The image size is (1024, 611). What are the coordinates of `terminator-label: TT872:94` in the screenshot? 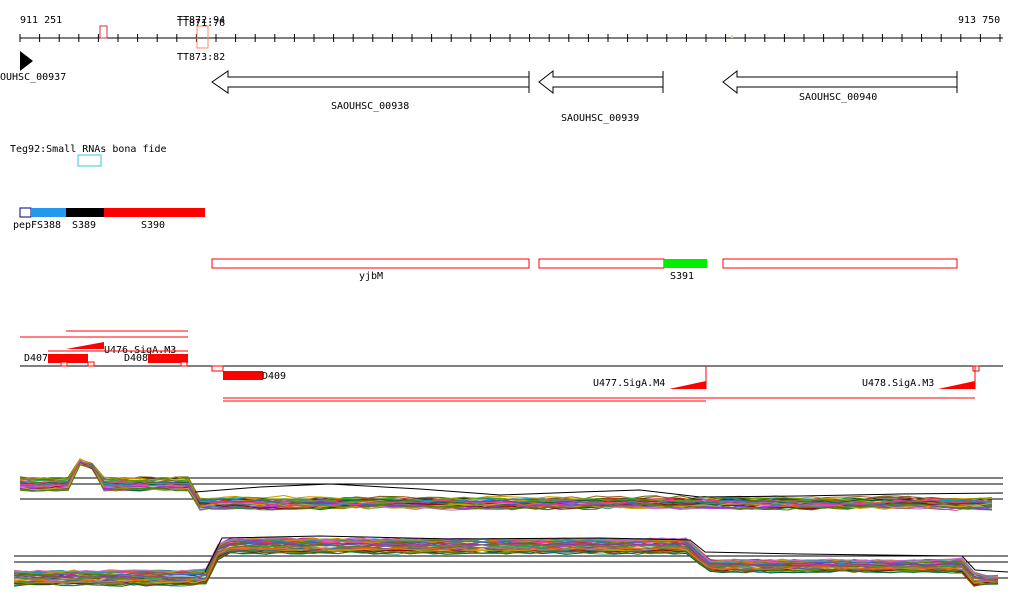 It's located at (201, 20).